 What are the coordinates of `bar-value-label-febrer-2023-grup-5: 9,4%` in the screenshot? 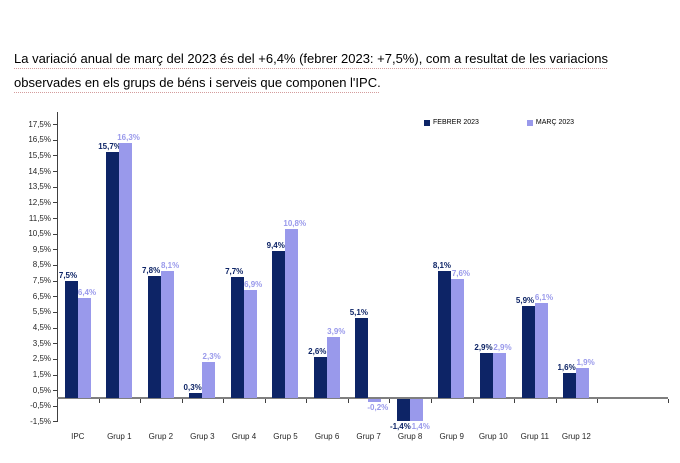 It's located at (275, 245).